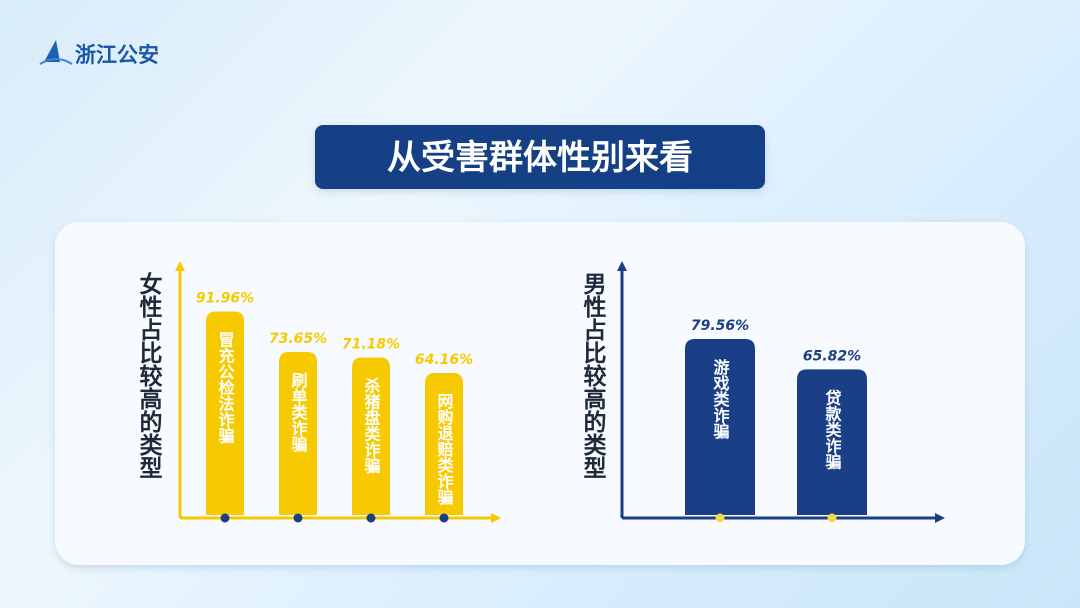  I want to click on value-label: 73.65%, so click(298, 339).